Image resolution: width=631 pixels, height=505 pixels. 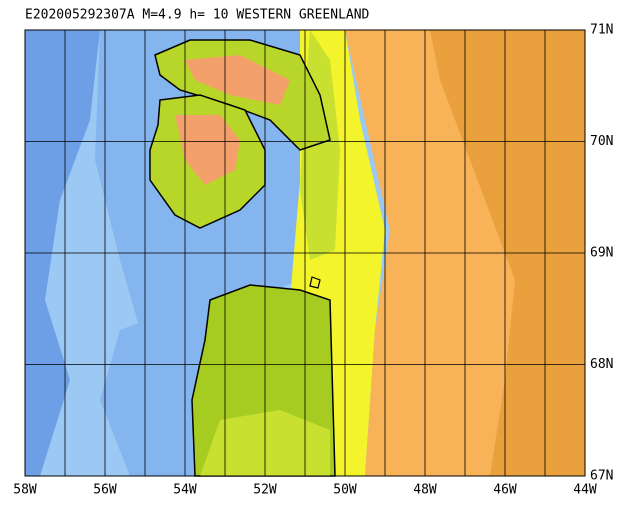 What do you see at coordinates (425, 490) in the screenshot?
I see `lon-label: 48W` at bounding box center [425, 490].